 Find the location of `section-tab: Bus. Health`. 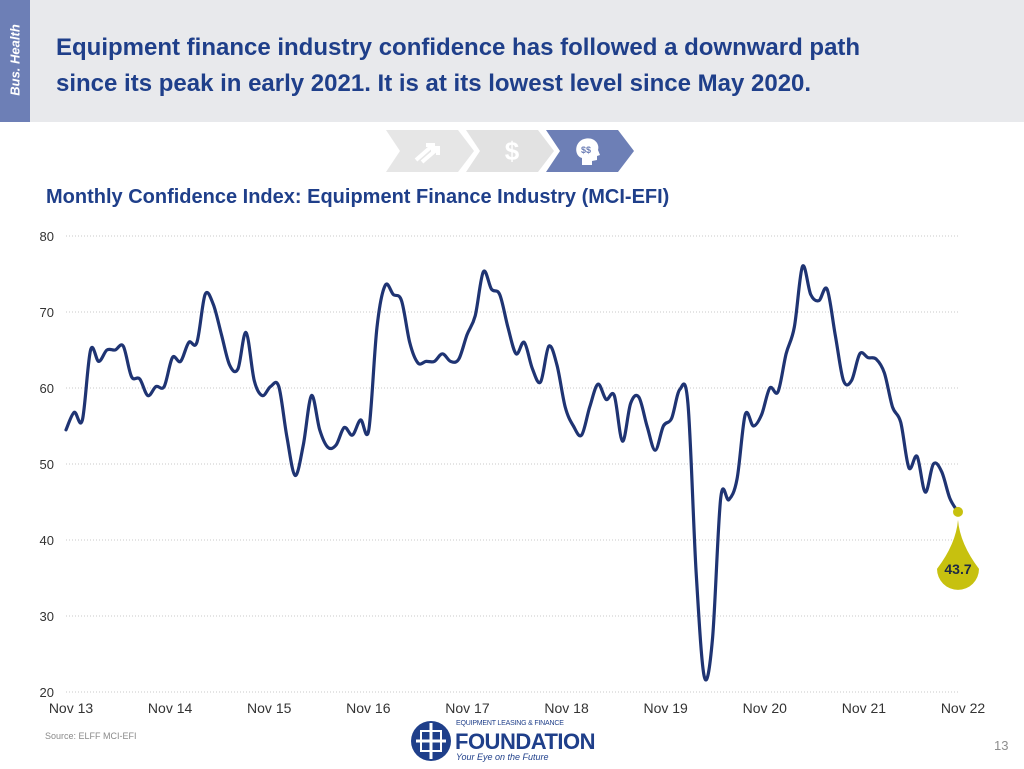

section-tab: Bus. Health is located at coordinates (15, 61).